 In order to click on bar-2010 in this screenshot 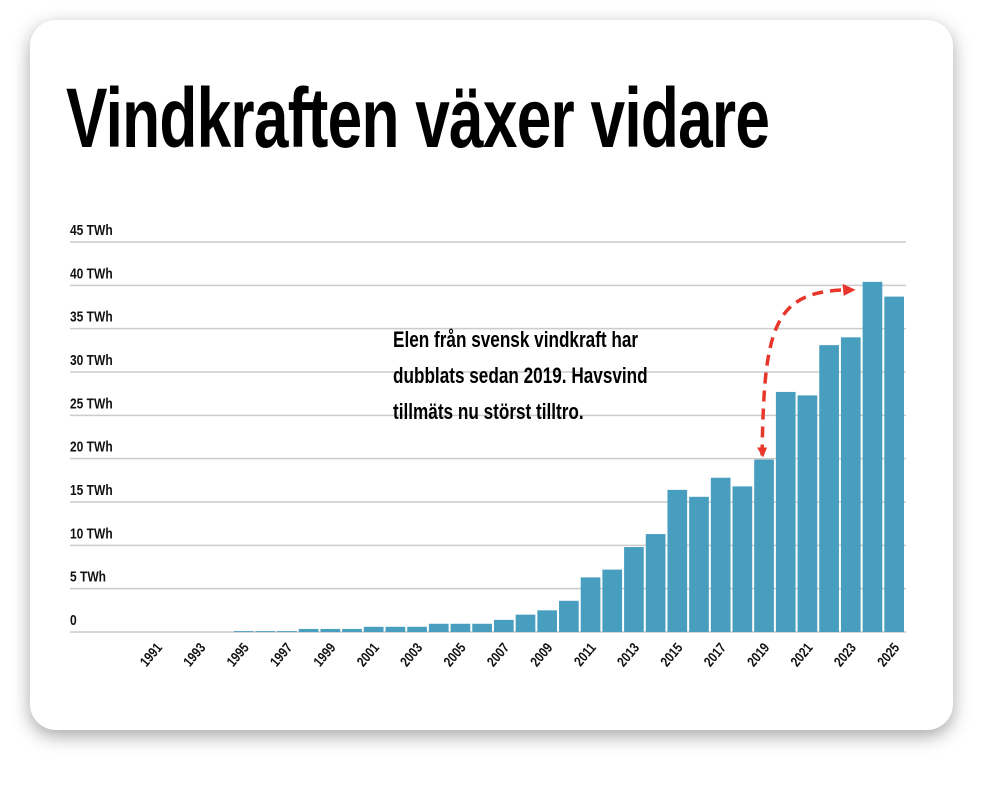, I will do `click(569, 616)`.